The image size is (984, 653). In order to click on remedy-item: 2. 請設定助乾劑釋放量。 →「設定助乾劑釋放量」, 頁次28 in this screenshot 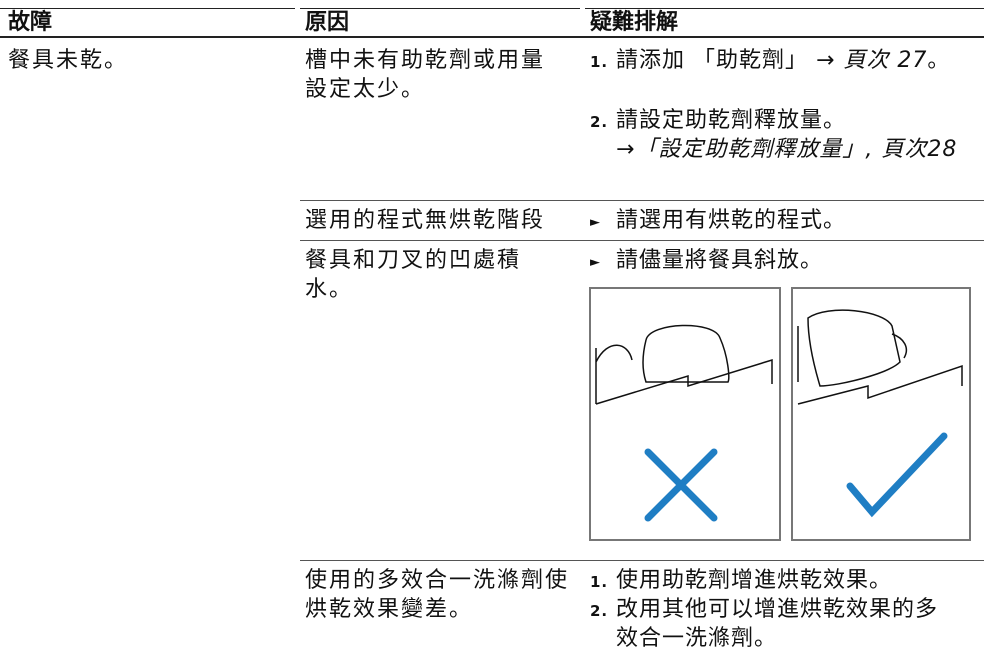, I will do `click(780, 135)`.